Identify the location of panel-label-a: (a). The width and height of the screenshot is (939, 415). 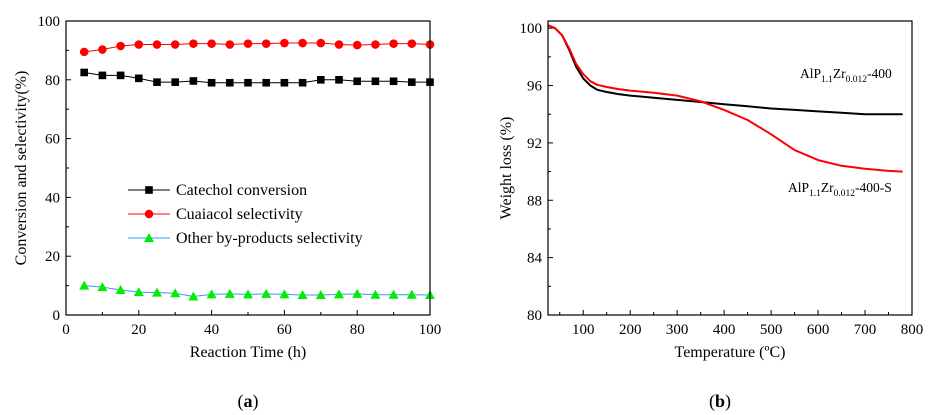
(248, 401).